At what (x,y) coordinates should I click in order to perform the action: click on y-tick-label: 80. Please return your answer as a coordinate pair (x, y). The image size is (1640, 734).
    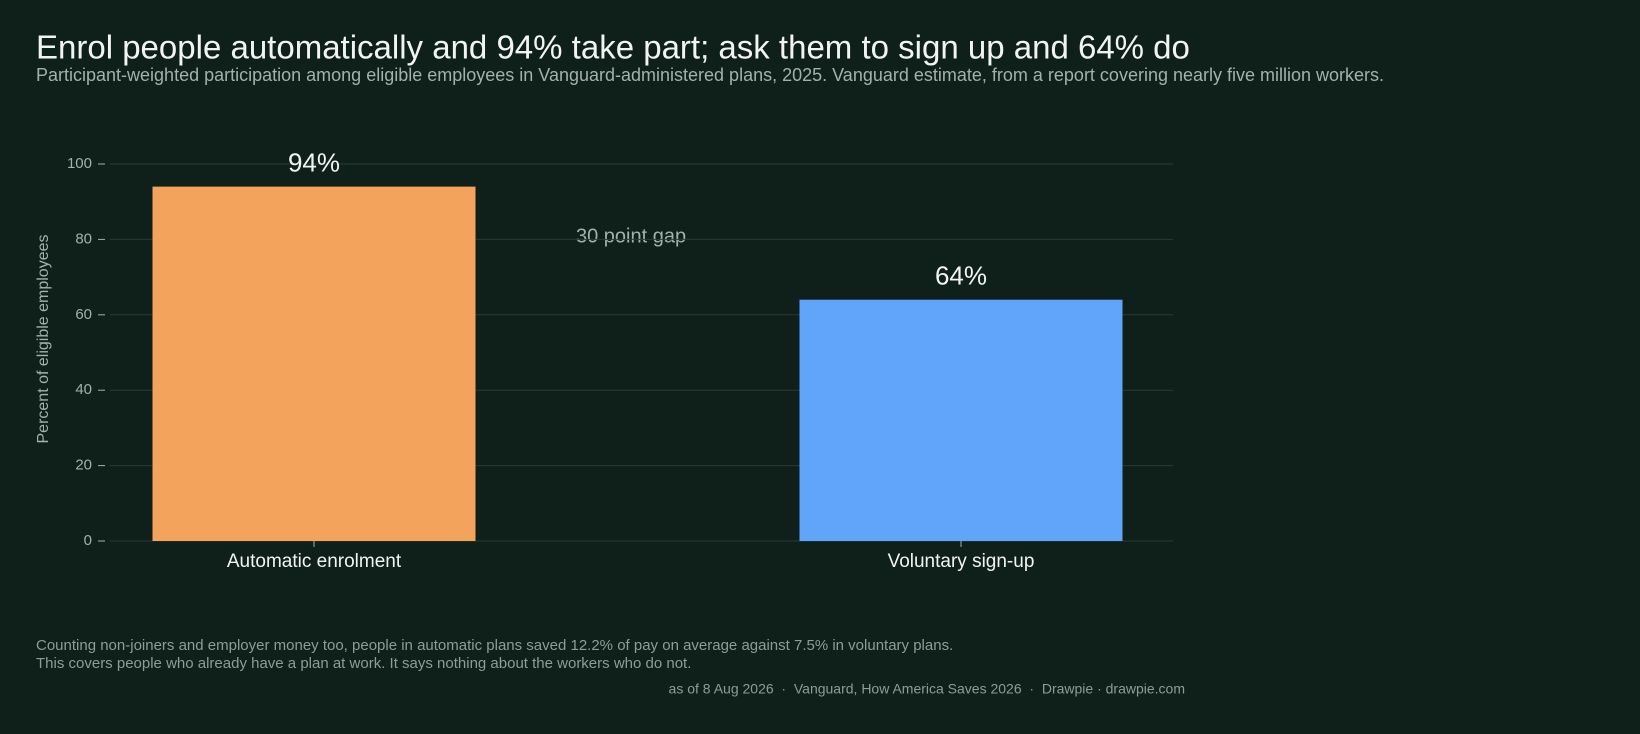
    Looking at the image, I should click on (83, 238).